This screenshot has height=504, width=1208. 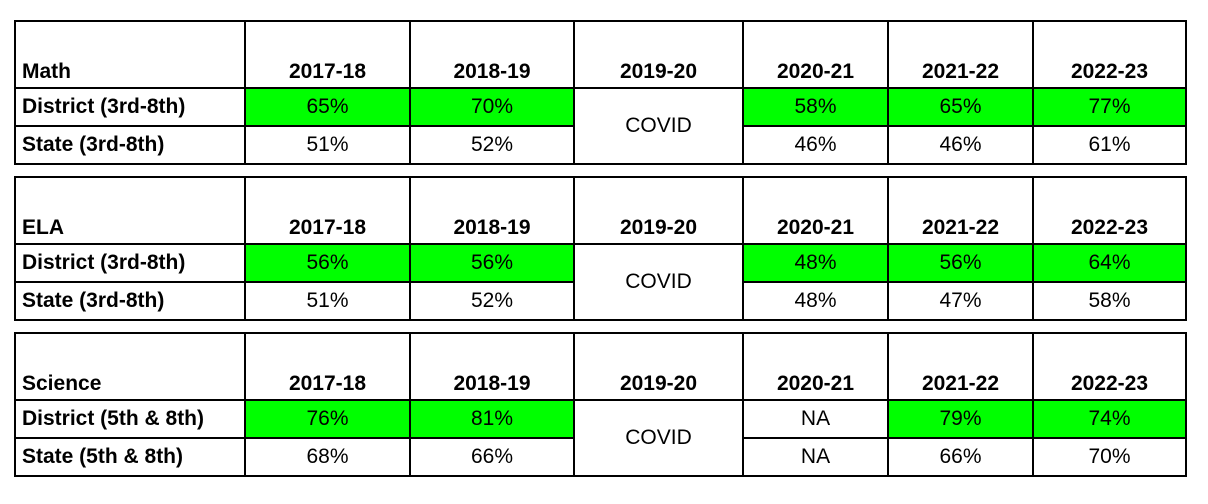 I want to click on district-value: 70%, so click(x=492, y=107).